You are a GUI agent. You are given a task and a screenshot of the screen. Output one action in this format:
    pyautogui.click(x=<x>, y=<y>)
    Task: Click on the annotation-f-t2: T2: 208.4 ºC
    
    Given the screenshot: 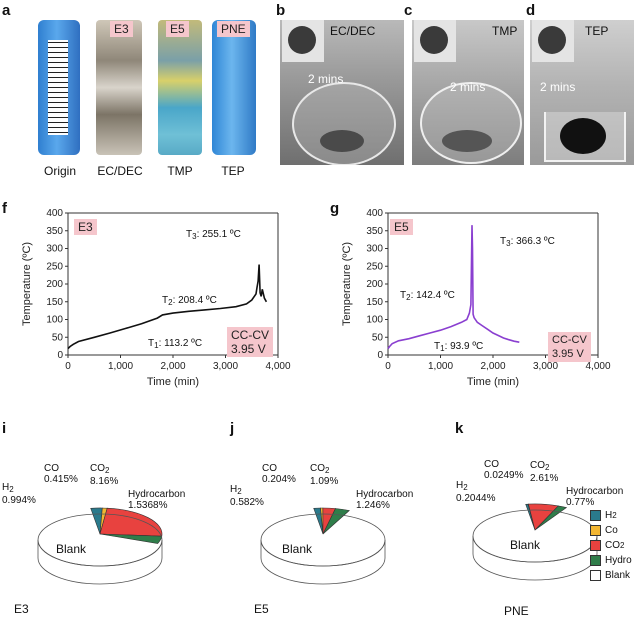 What is the action you would take?
    pyautogui.click(x=189, y=301)
    